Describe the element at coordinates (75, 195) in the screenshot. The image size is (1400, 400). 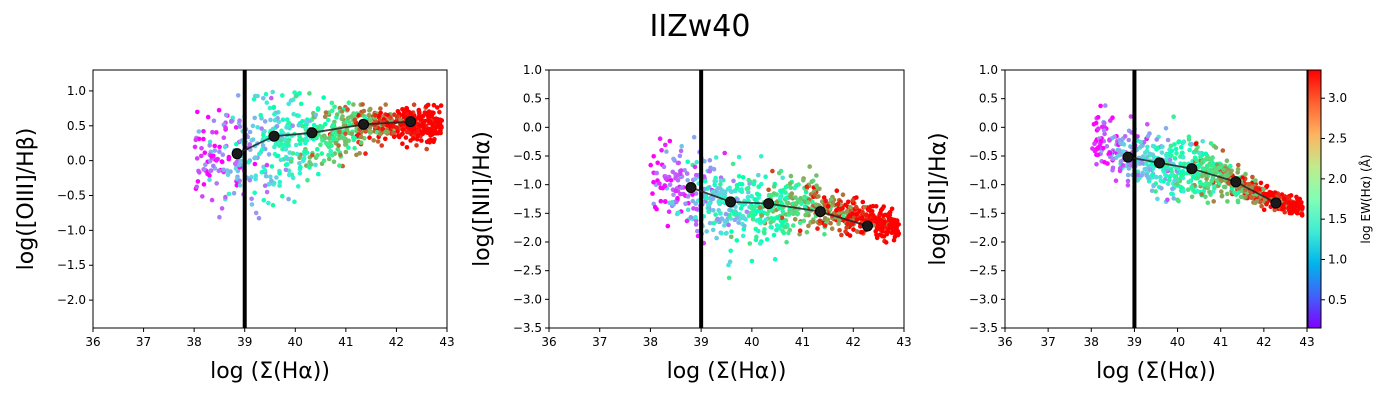
I see `y-axis: −2.0 −1.5 −1.0 −0.5 0.0 0.5 1.0` at that location.